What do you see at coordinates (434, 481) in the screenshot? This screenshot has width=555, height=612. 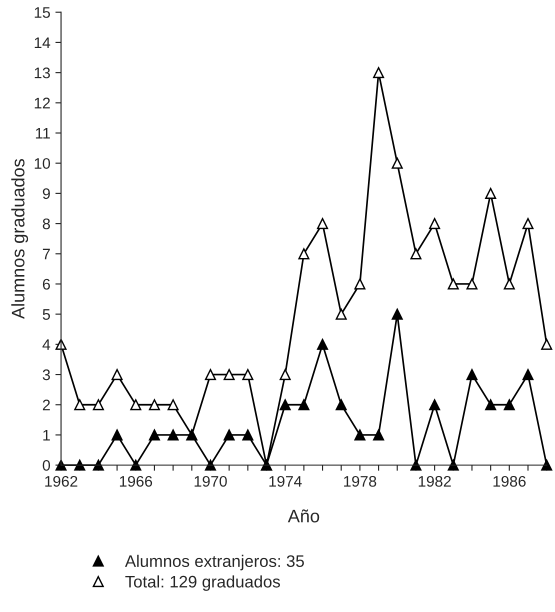 I see `x-tick-label: 1982` at bounding box center [434, 481].